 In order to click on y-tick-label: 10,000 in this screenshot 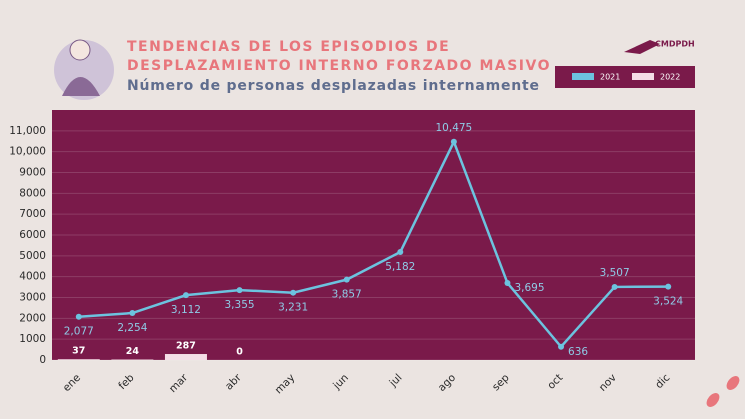, I will do `click(27, 152)`.